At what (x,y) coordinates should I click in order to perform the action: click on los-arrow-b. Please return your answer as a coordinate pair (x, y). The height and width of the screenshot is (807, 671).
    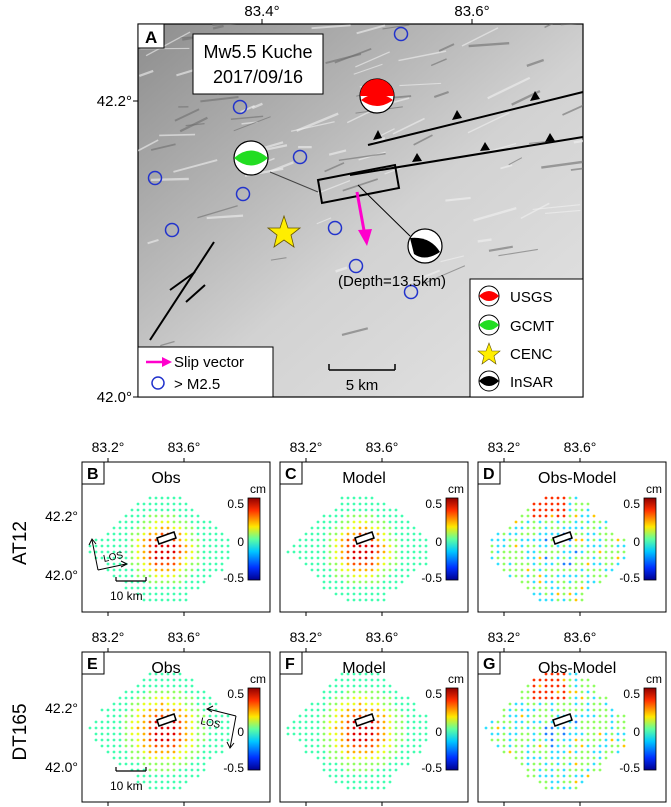
    Looking at the image, I should click on (108, 554).